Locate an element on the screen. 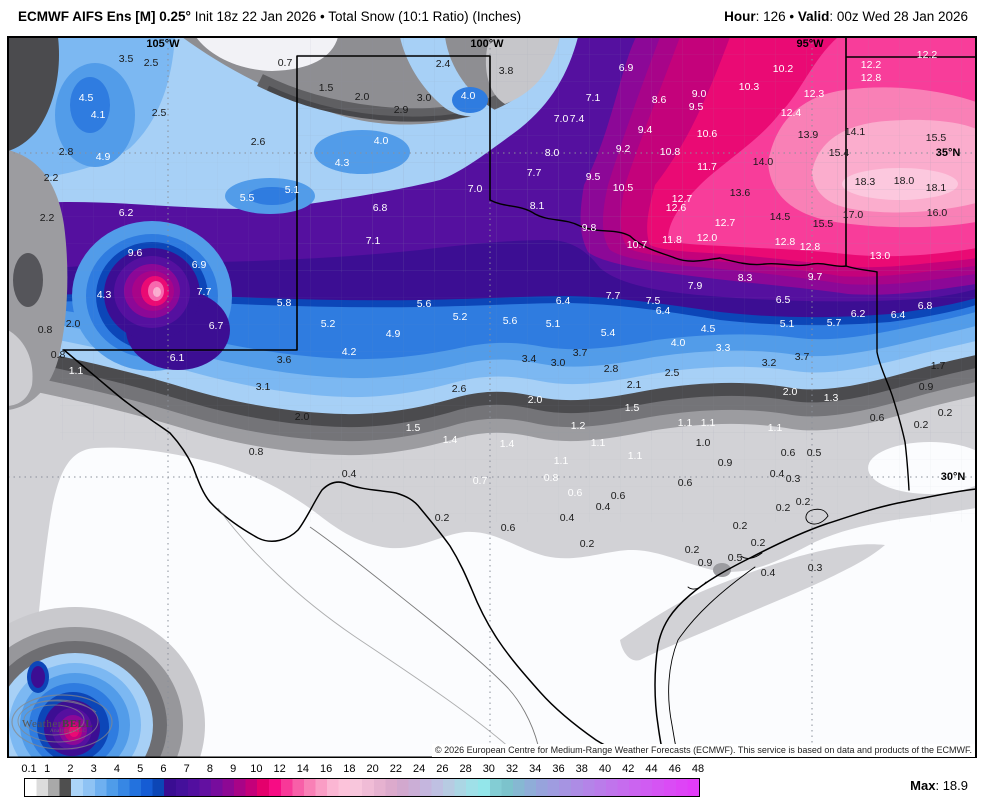 The width and height of the screenshot is (984, 808). init-time: Init 18z 22 Jan 2026 is located at coordinates (255, 16).